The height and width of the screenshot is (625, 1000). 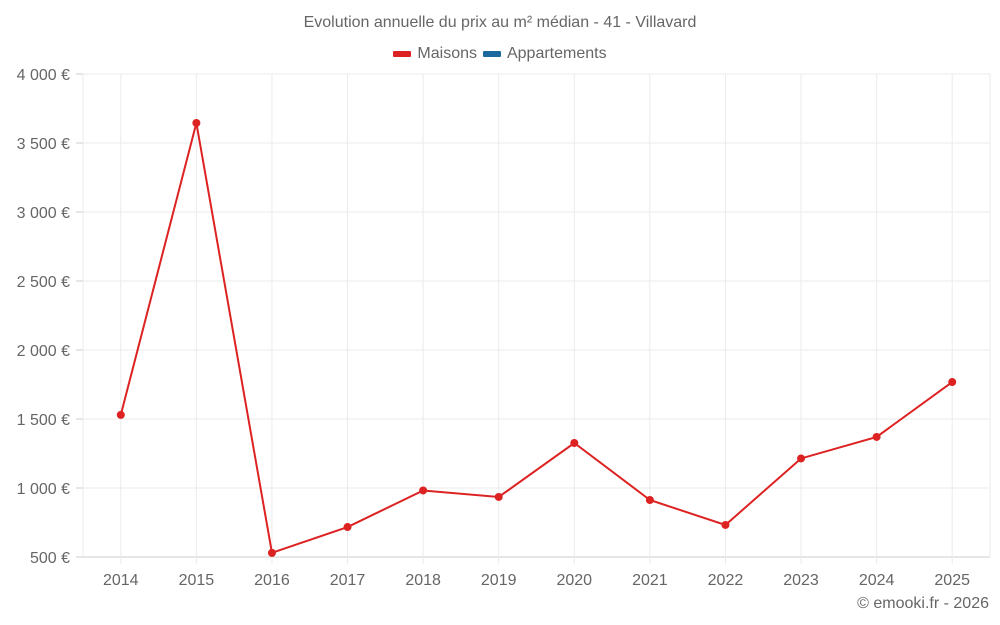 I want to click on x-tick-label: 2021, so click(x=650, y=580).